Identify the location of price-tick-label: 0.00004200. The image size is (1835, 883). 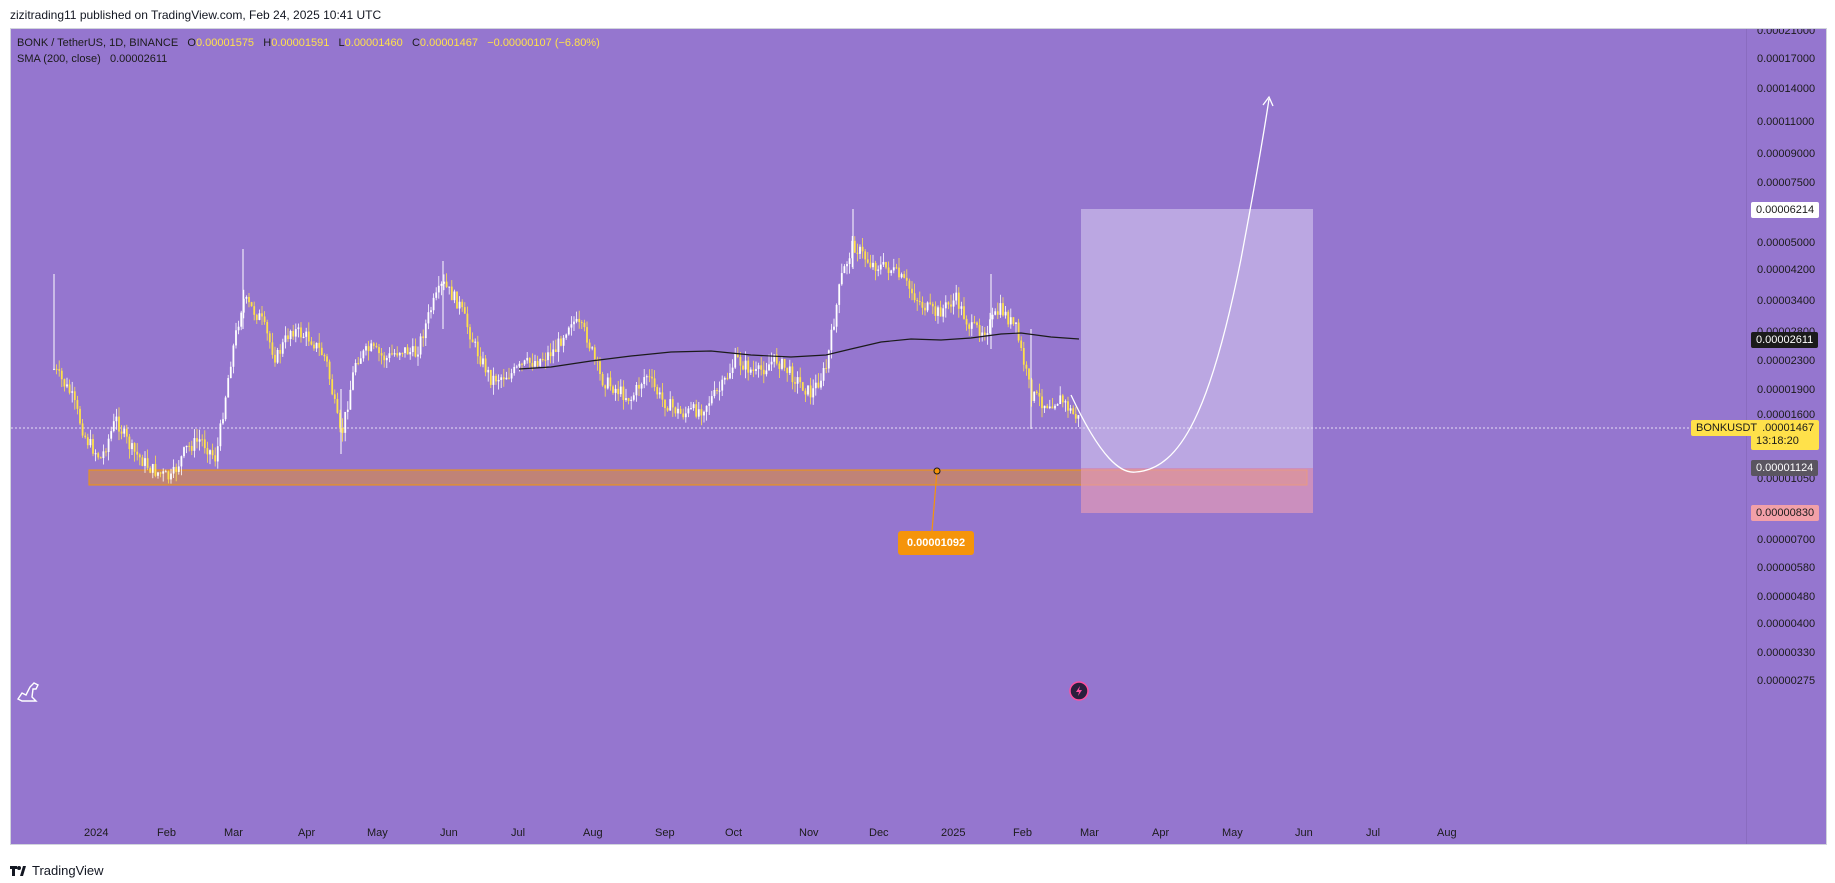
(1786, 270).